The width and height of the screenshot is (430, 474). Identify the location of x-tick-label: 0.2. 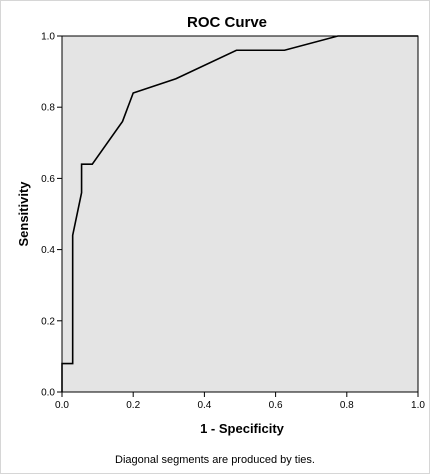
(133, 405).